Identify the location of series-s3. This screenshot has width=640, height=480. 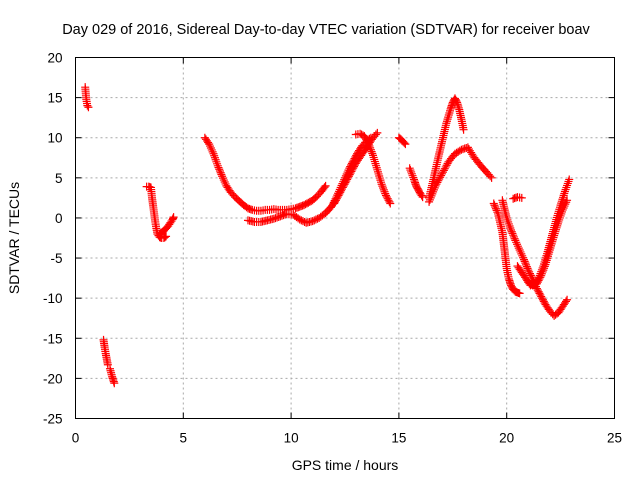
(112, 376).